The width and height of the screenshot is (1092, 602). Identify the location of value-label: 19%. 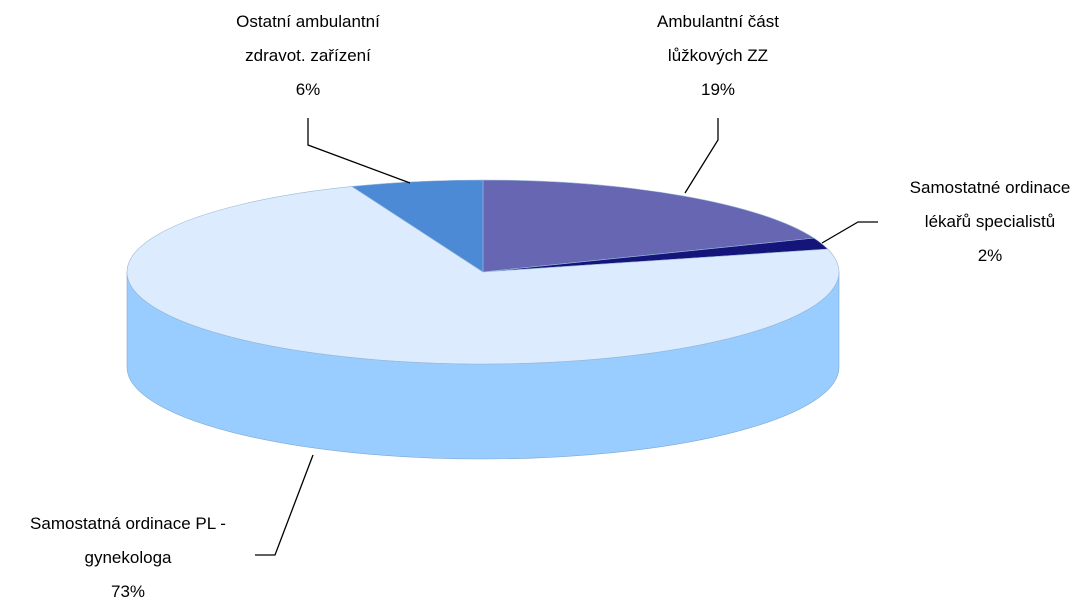
(718, 89).